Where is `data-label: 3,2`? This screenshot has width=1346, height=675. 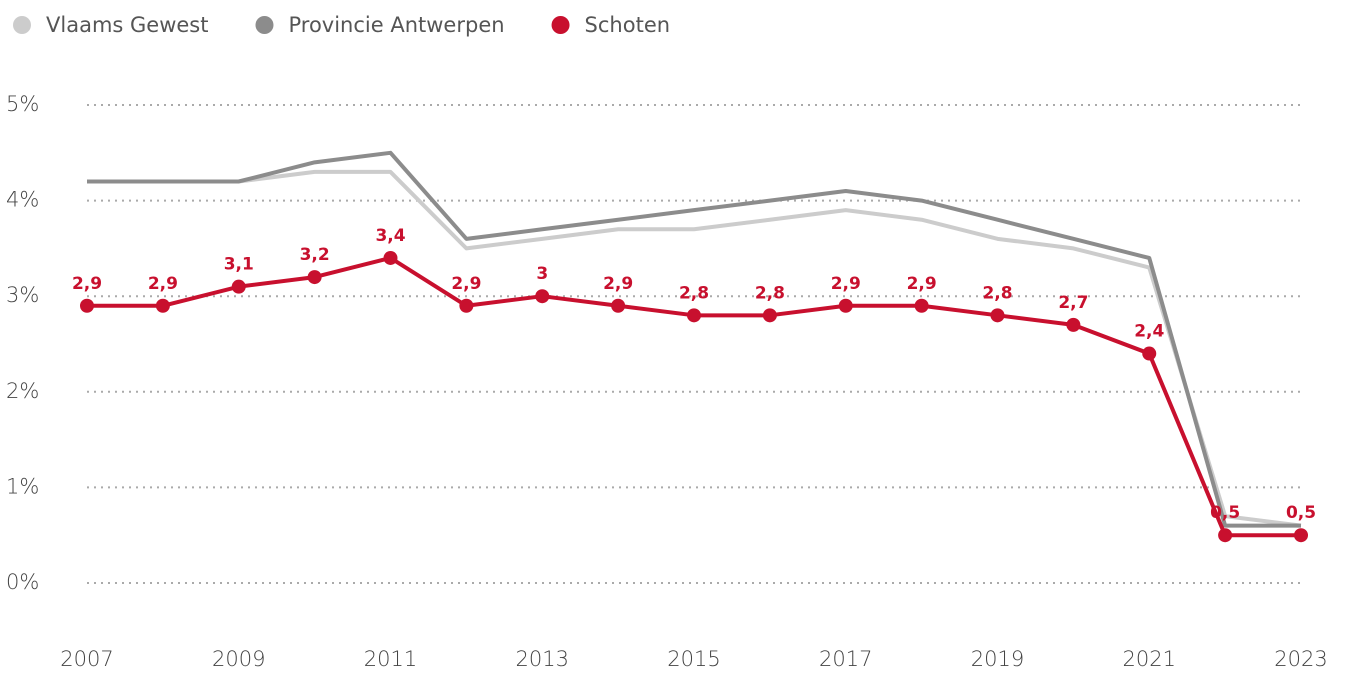 data-label: 3,2 is located at coordinates (315, 255).